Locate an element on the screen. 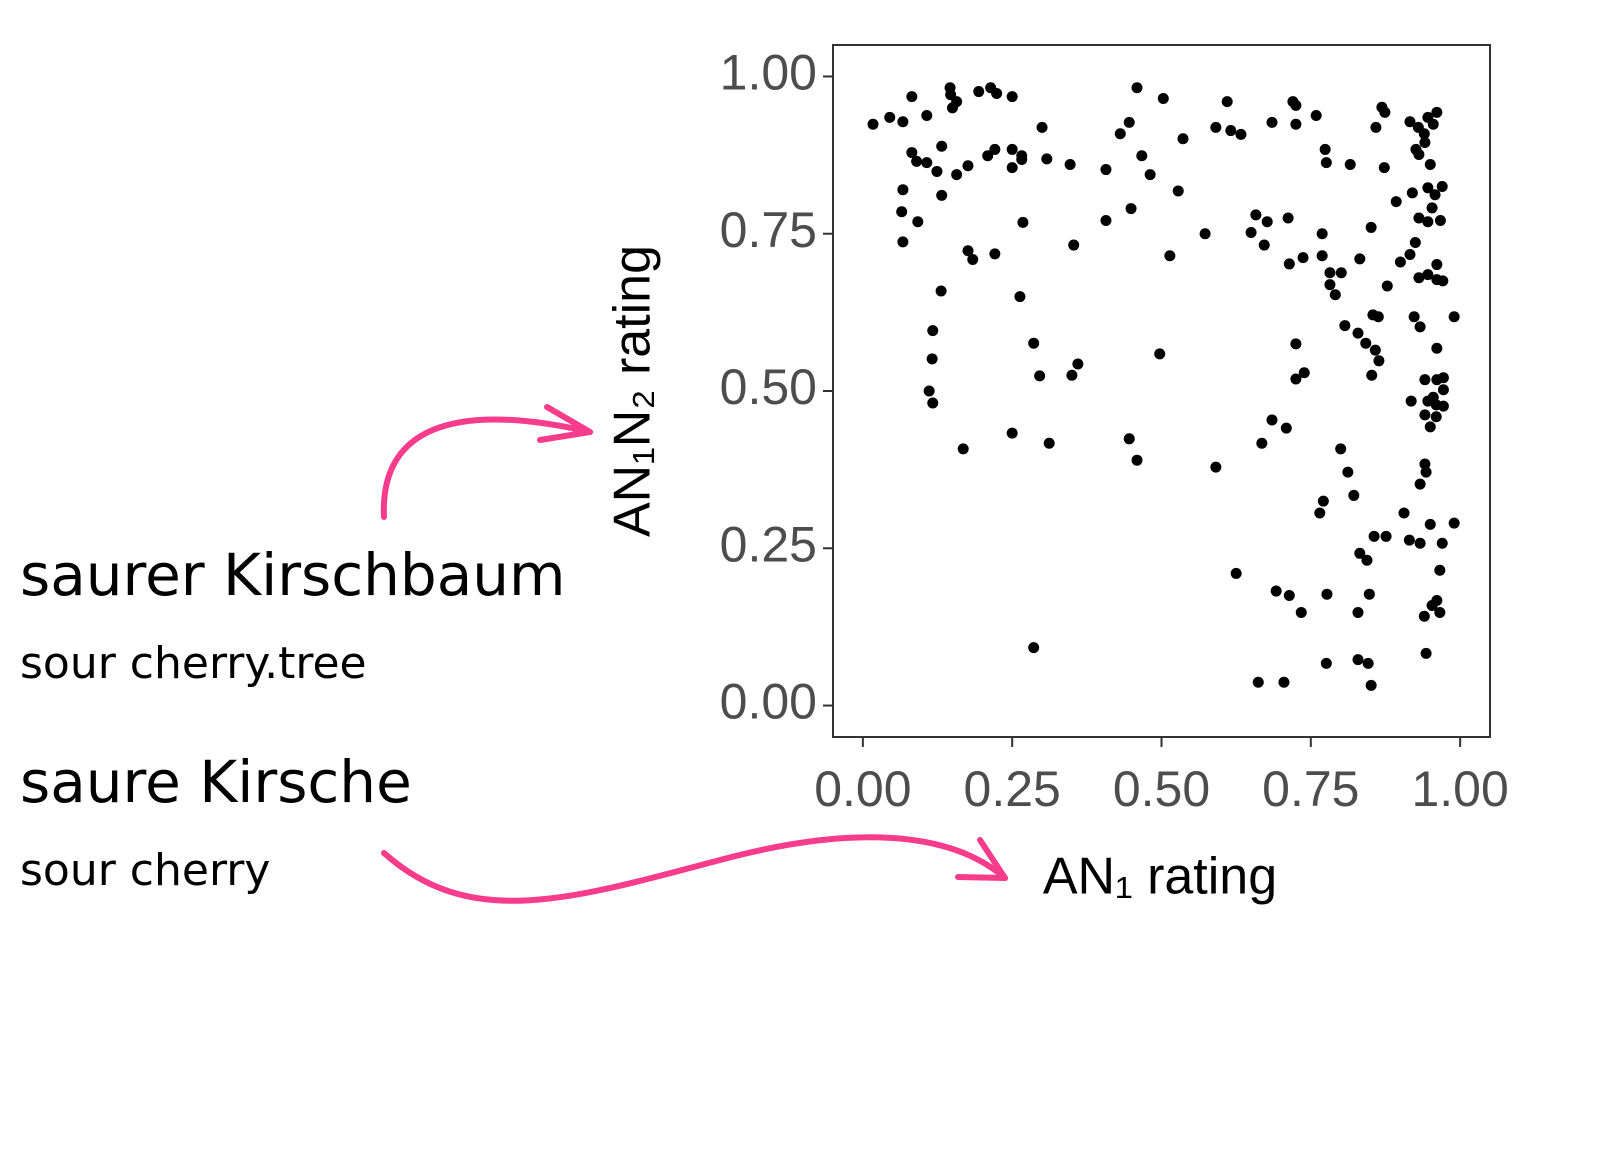 The image size is (1615, 1158). arrow is located at coordinates (486, 468).